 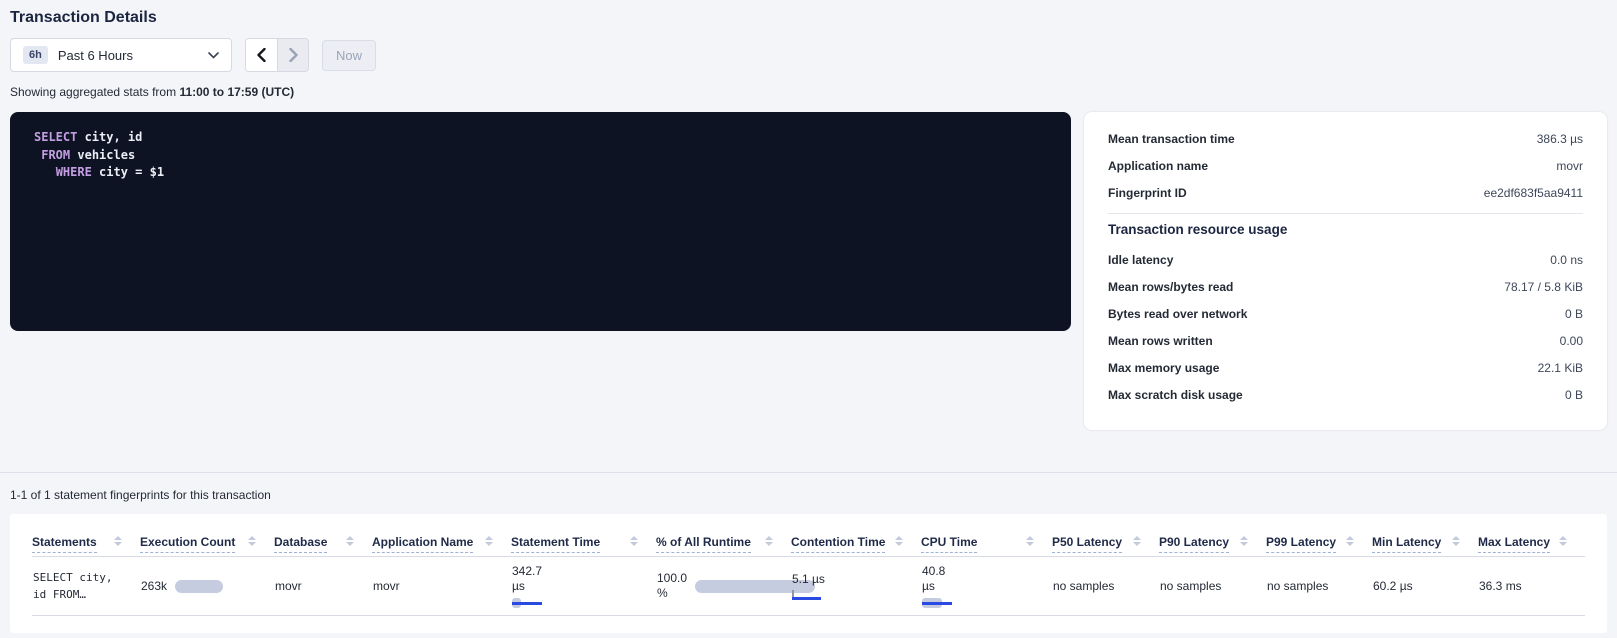 I want to click on sql-line: SELECT city, id, so click(x=540, y=138).